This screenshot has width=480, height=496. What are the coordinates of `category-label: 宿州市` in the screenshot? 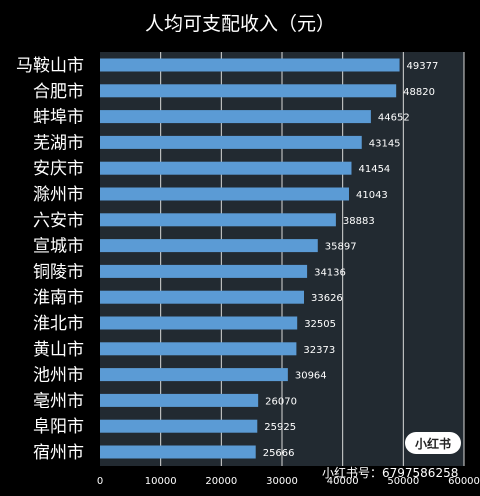 It's located at (58, 453).